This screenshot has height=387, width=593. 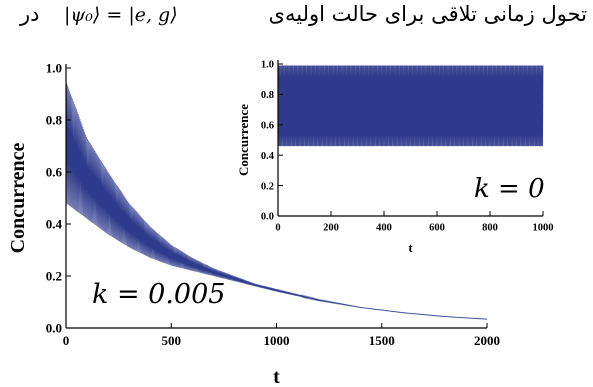 What do you see at coordinates (382, 340) in the screenshot?
I see `x-tick-label: 1500` at bounding box center [382, 340].